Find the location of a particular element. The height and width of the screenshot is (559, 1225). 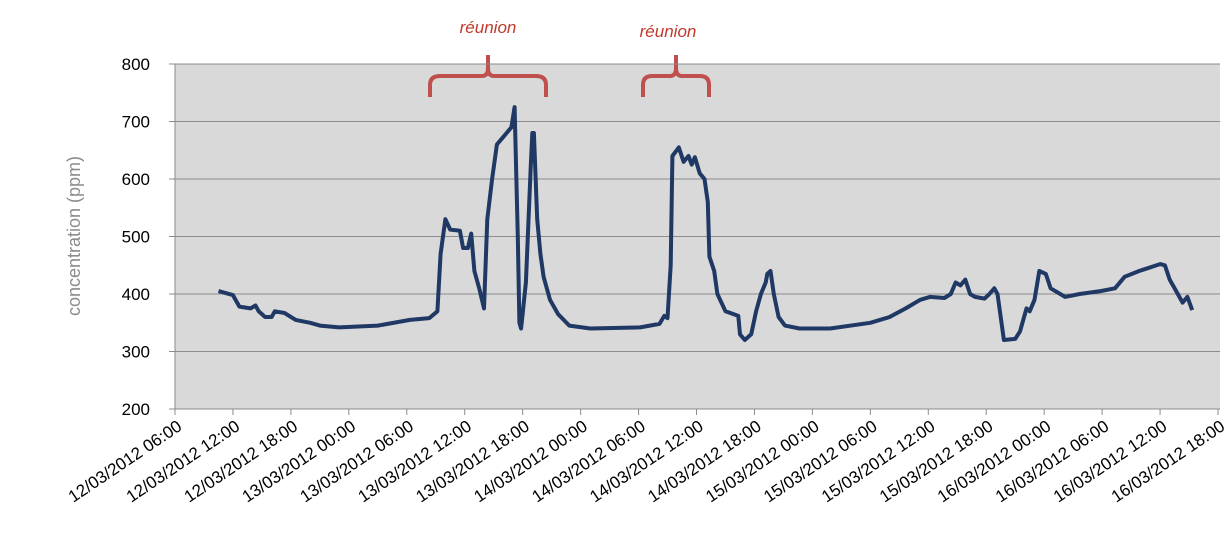

y-tick-label: 600 is located at coordinates (136, 179).